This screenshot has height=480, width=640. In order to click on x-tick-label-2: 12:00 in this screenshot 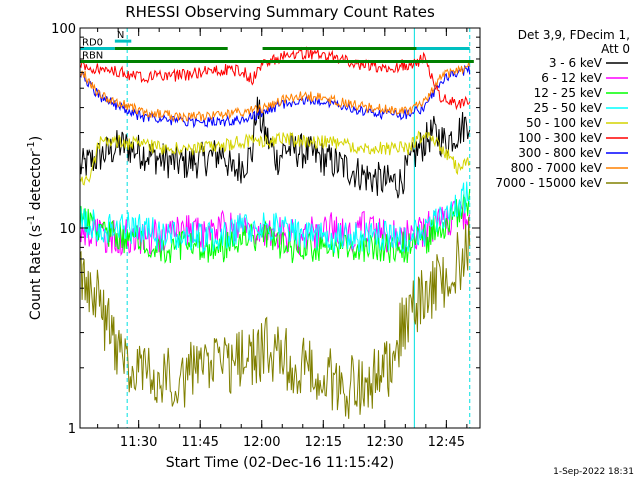, I will do `click(261, 442)`.